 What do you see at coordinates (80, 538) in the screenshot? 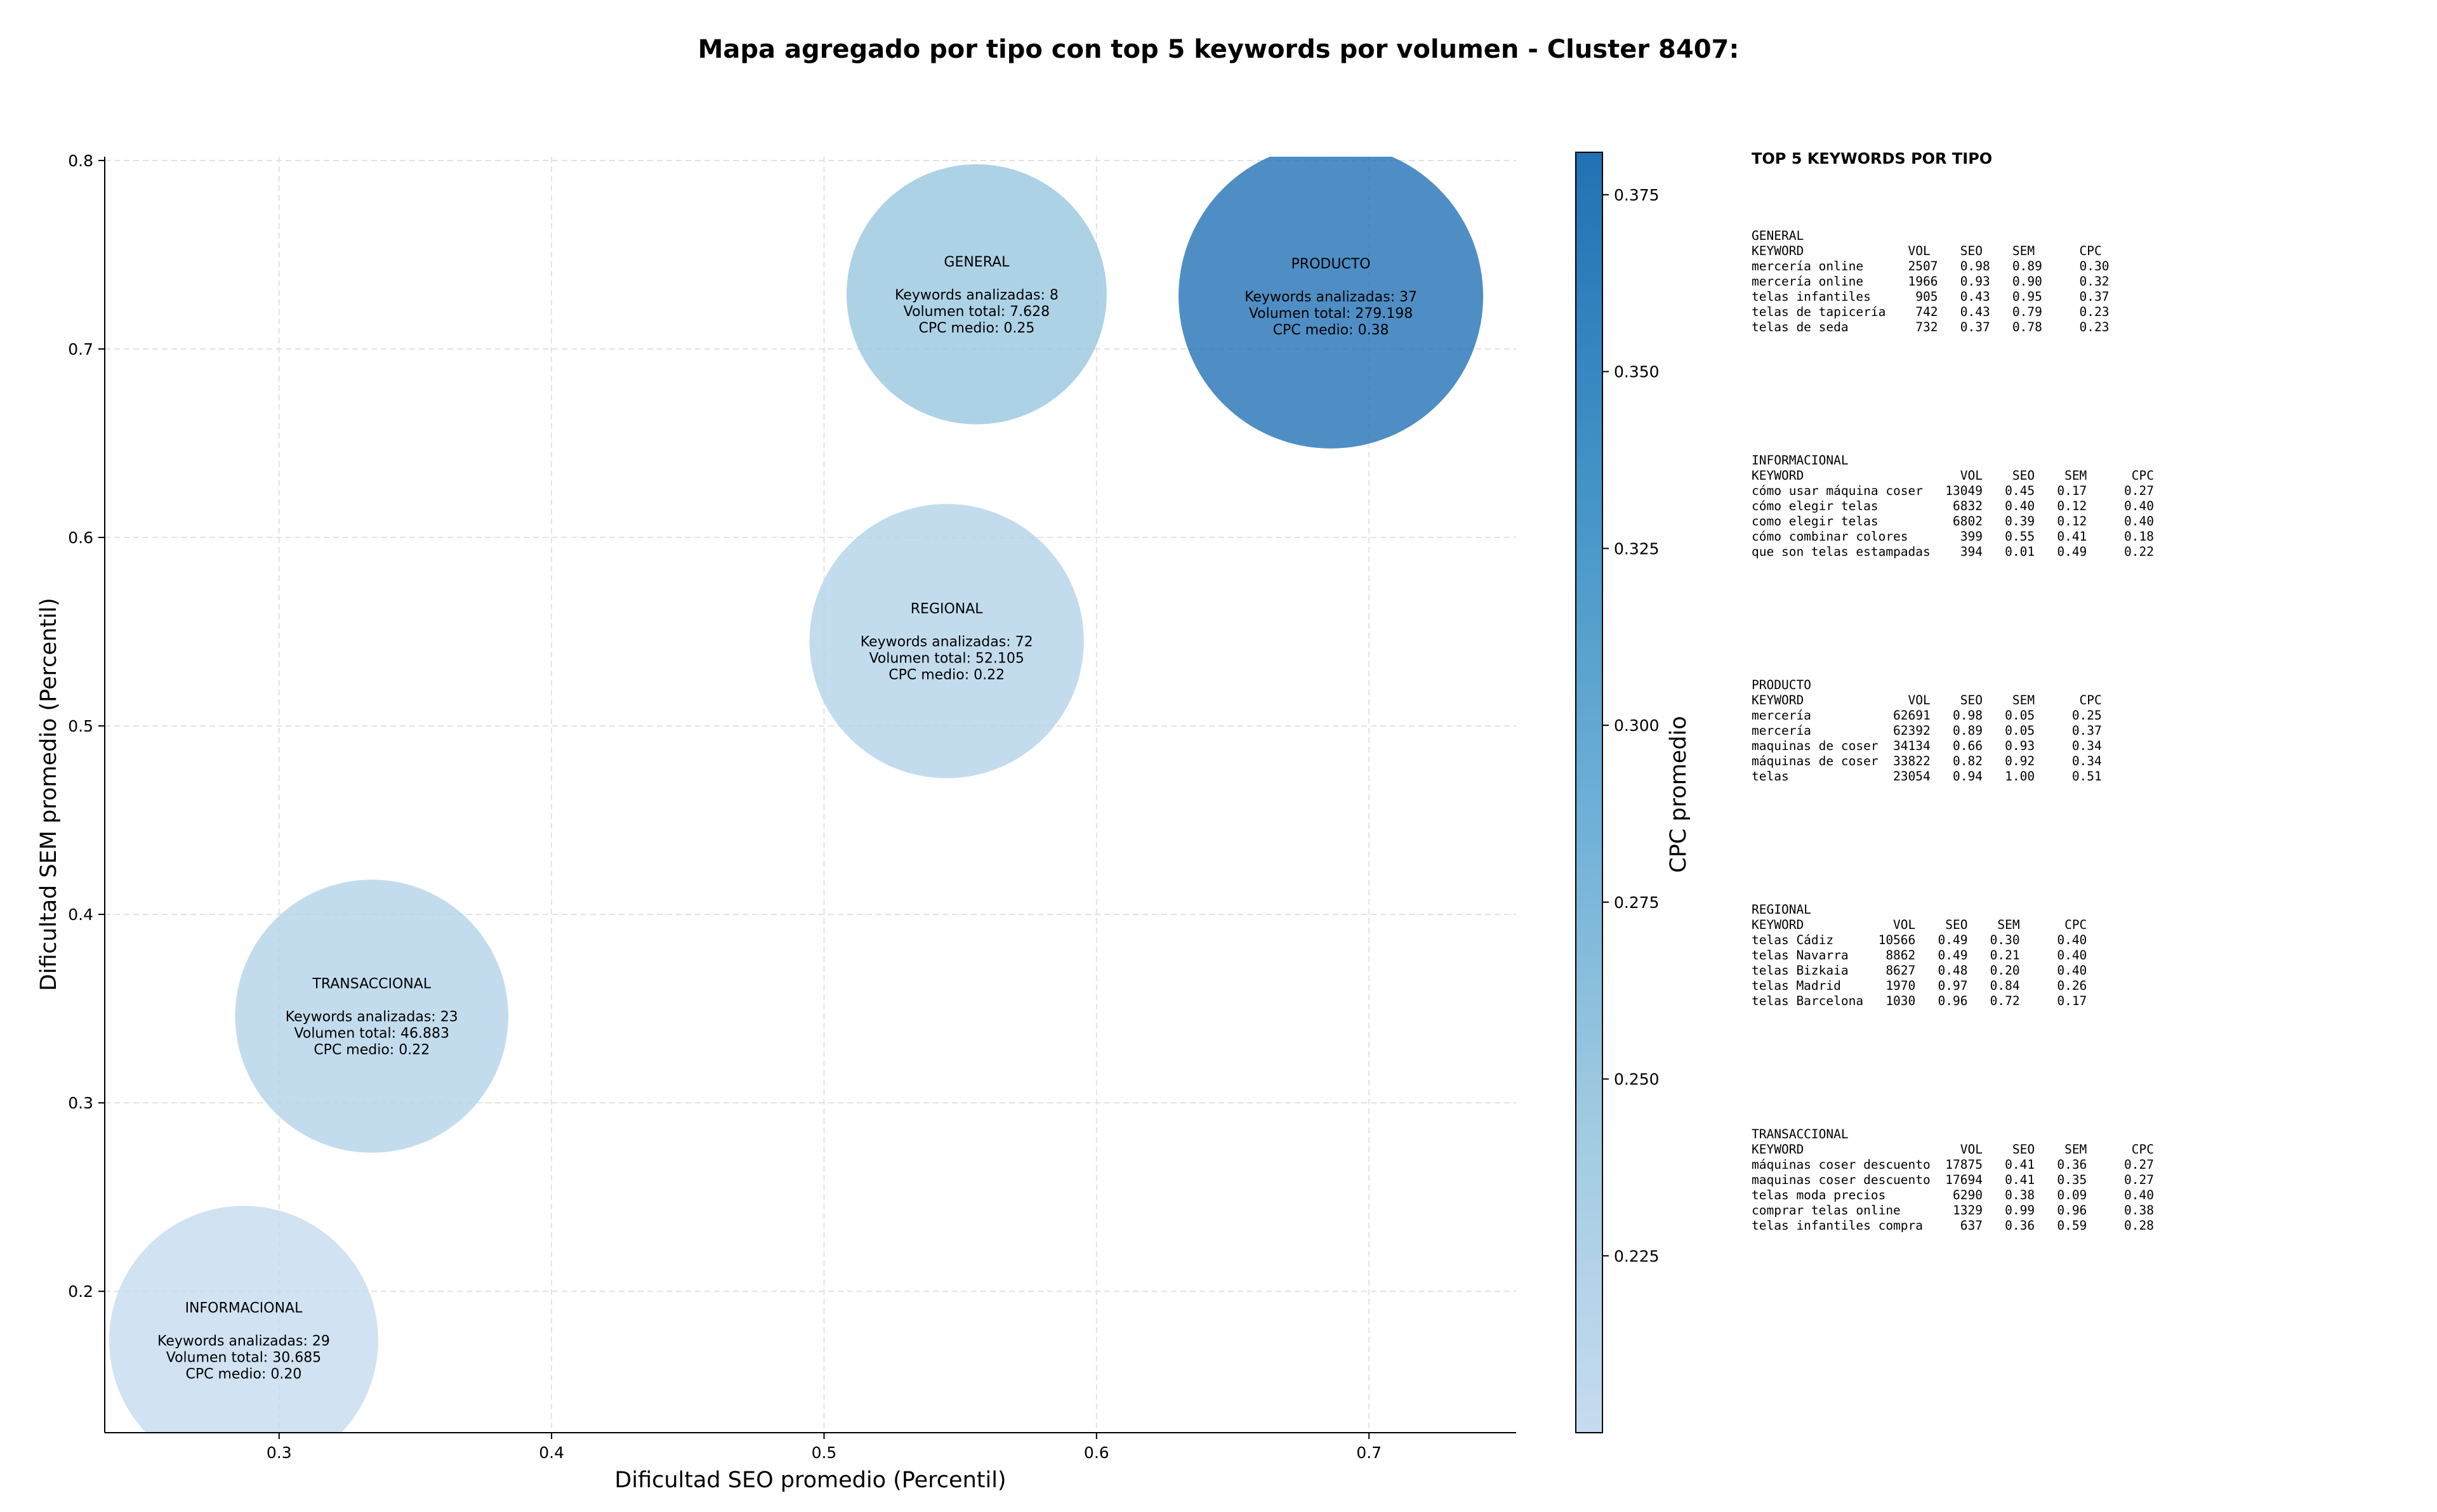
I see `y-tick-label: 0.6` at bounding box center [80, 538].